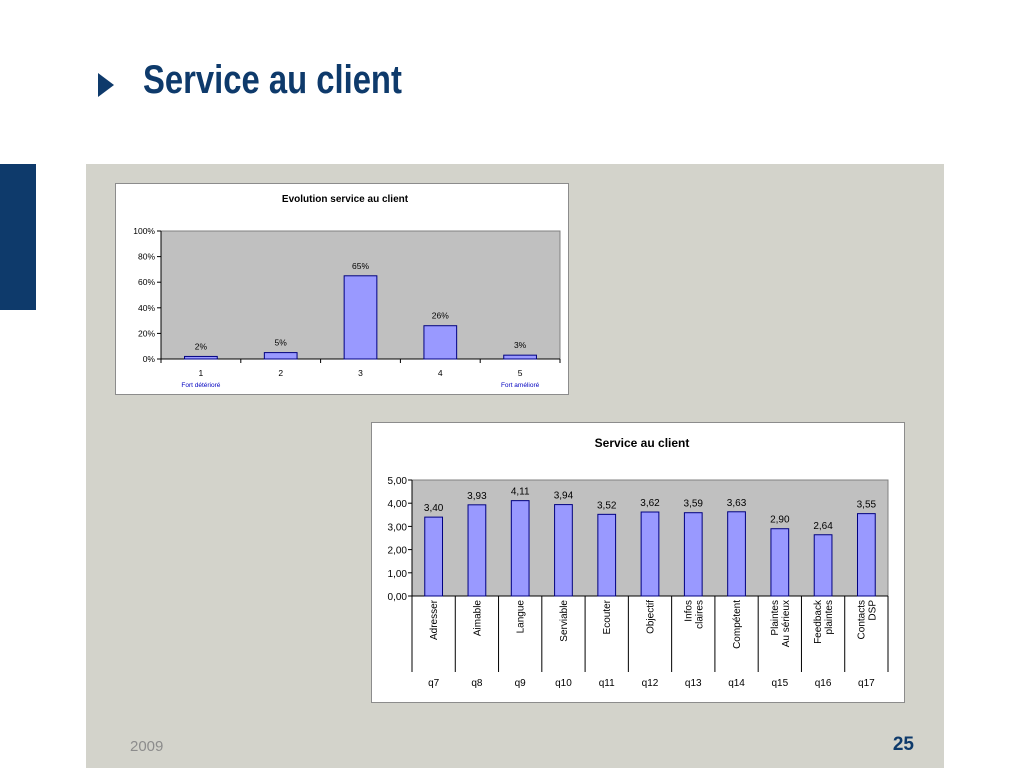 This screenshot has height=768, width=1024. Describe the element at coordinates (607, 505) in the screenshot. I see `data-label: 3,52` at that location.